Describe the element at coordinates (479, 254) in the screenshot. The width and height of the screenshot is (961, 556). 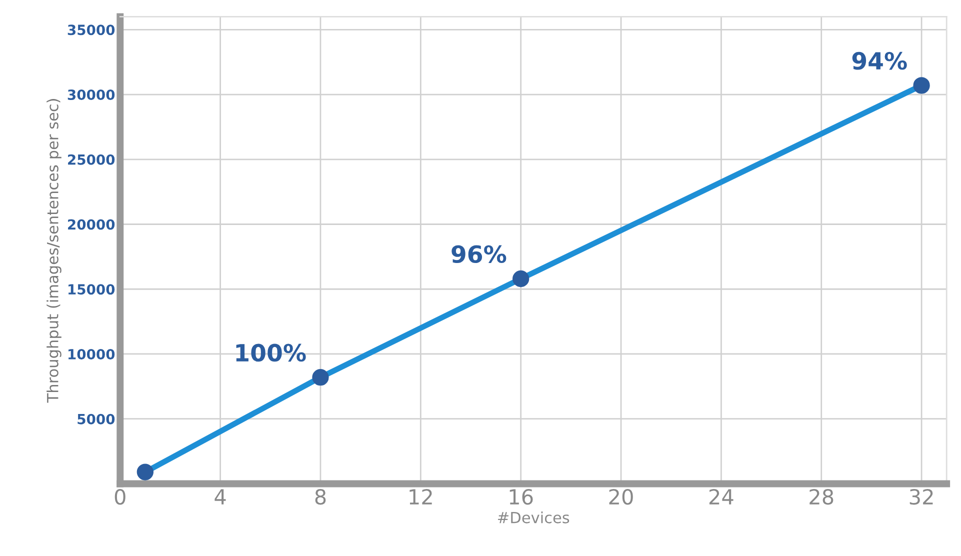
I see `annotation: 96%` at that location.